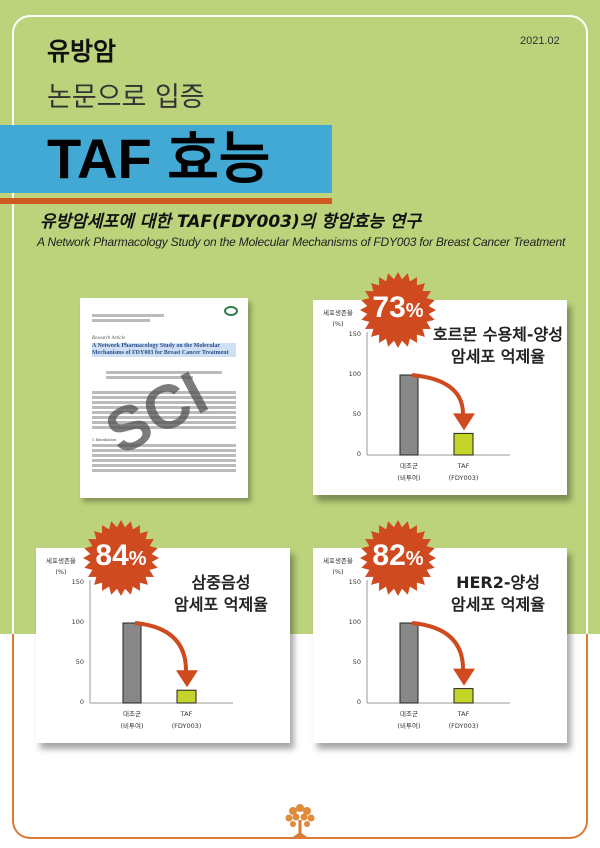 The image size is (600, 848). I want to click on inhibition-percent: 82%, so click(398, 556).